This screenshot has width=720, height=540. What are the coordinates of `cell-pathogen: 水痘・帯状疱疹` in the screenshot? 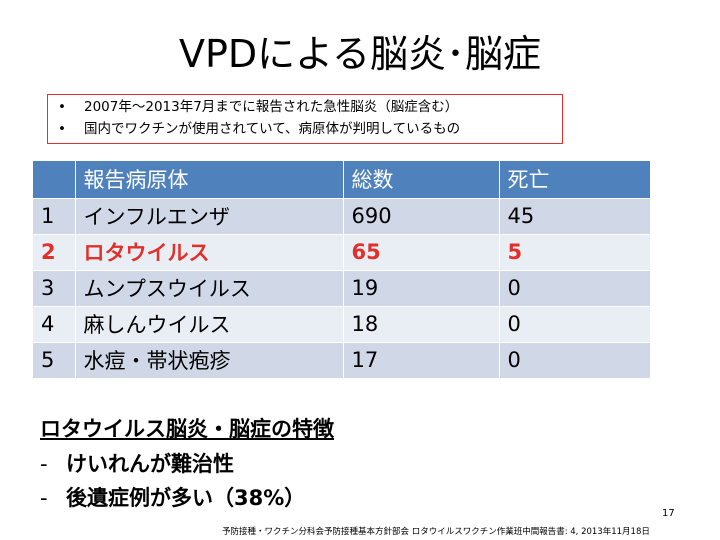 It's located at (209, 359).